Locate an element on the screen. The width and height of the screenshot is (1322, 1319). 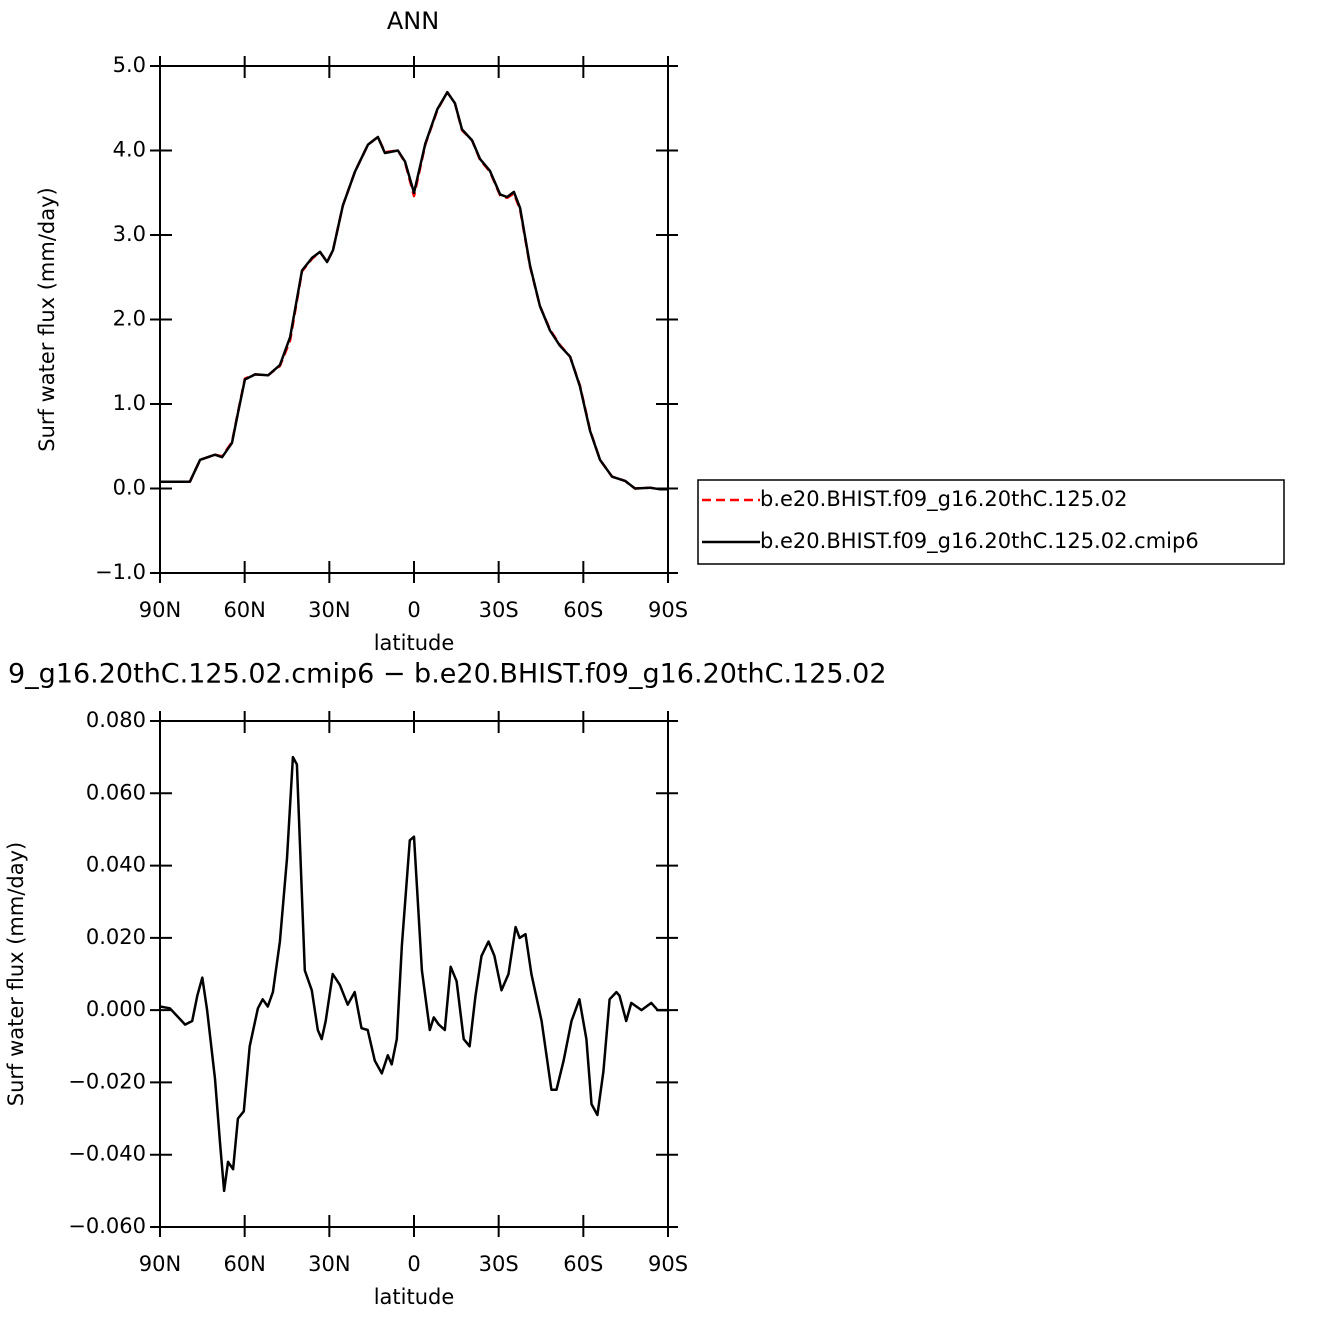
y-tick-label: 0.020 is located at coordinates (116, 937).